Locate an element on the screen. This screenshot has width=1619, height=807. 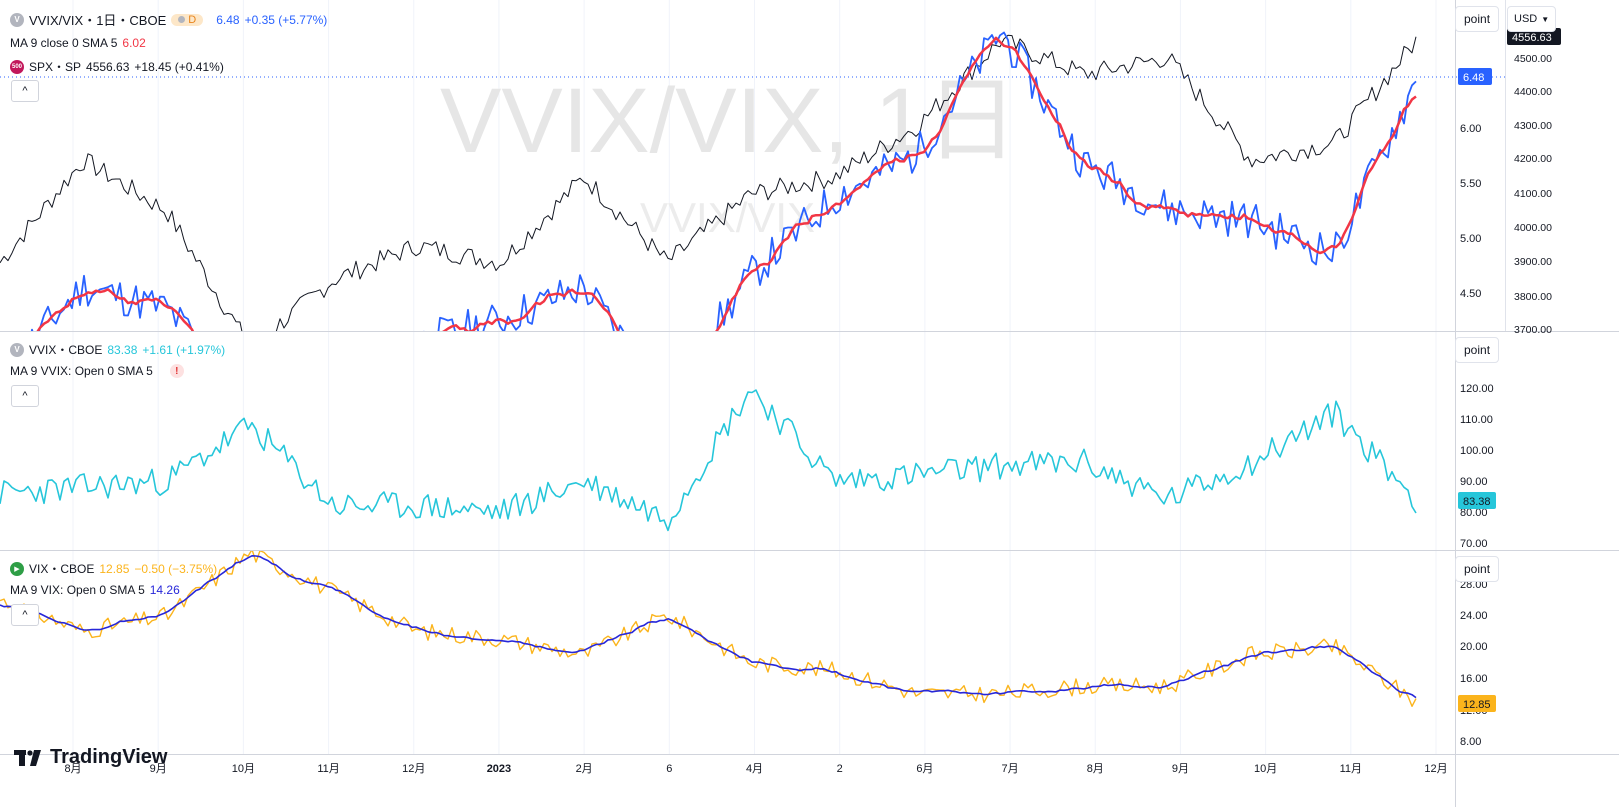
pane3-last: 12.85 is located at coordinates (114, 568).